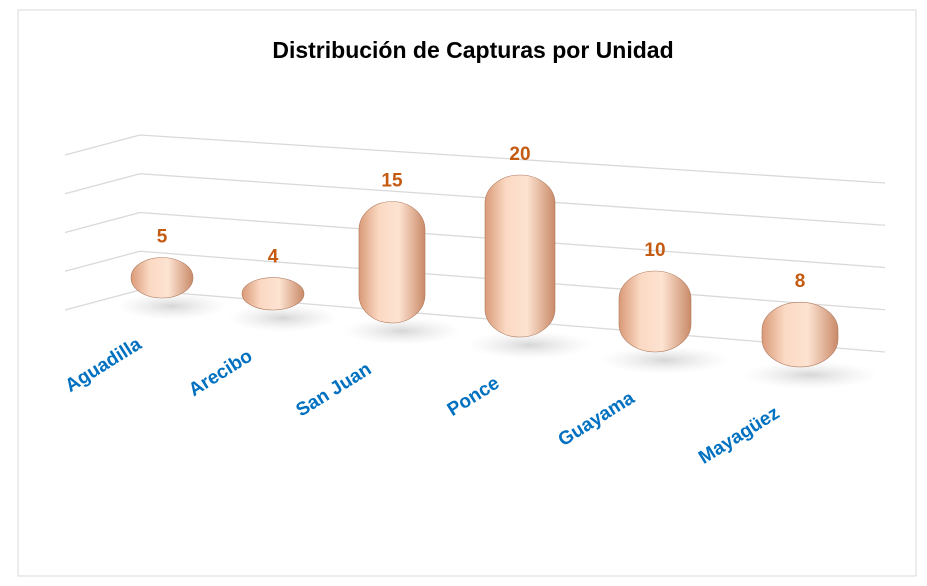  I want to click on data-label: 5, so click(162, 237).